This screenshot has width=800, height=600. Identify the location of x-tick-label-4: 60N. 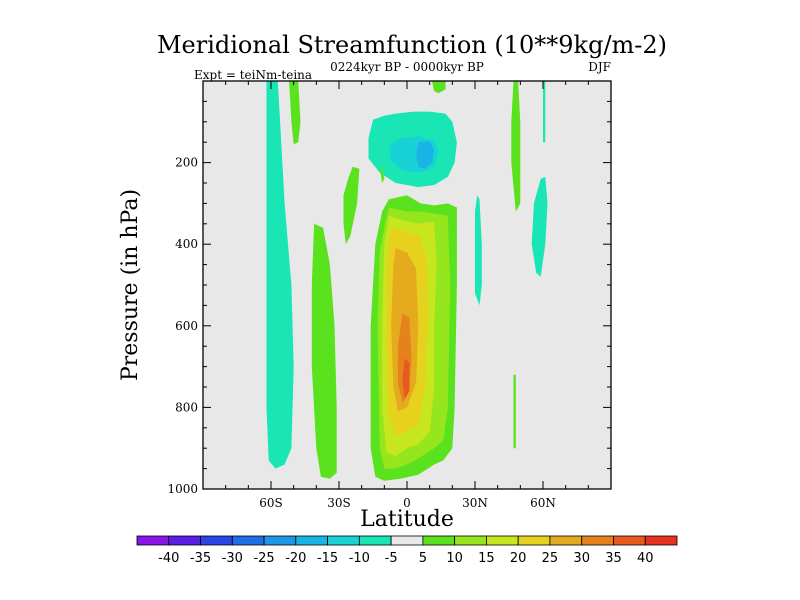
(543, 503).